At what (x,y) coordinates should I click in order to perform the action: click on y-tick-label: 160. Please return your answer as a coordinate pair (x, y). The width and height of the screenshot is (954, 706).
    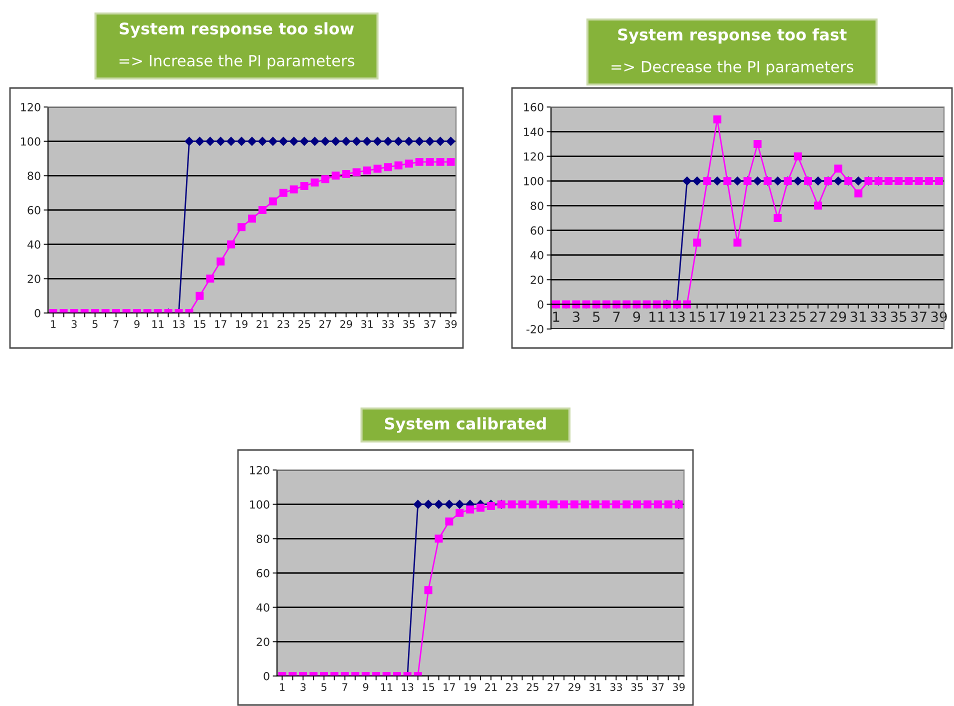
    Looking at the image, I should click on (534, 107).